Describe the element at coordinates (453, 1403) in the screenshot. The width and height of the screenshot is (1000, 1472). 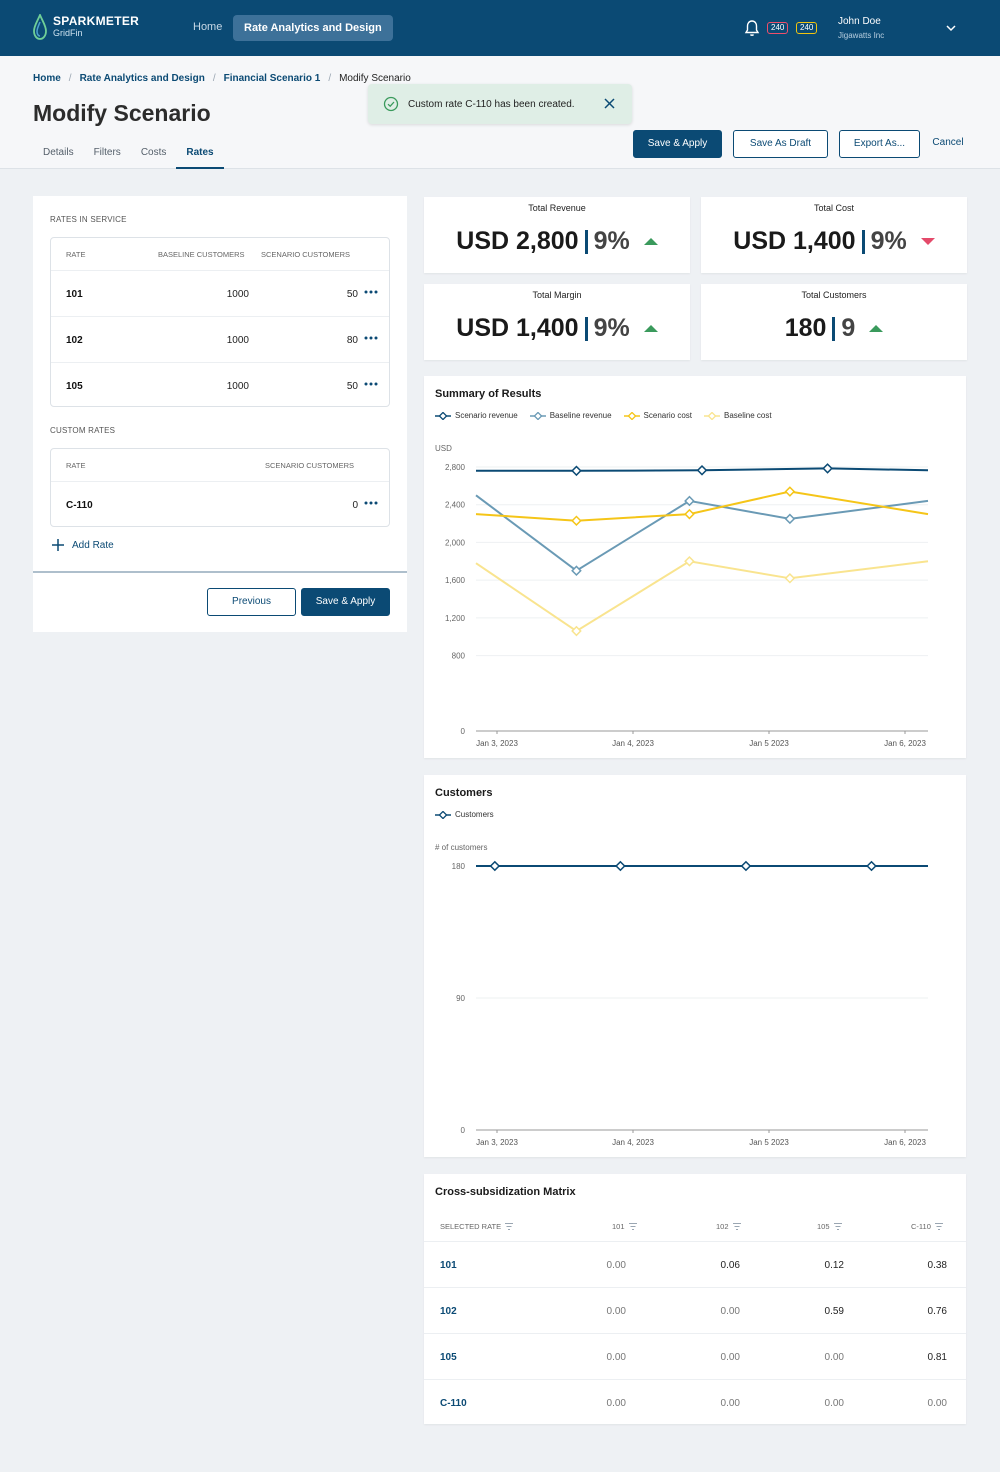
I see `matrix-rate-link: C-110` at that location.